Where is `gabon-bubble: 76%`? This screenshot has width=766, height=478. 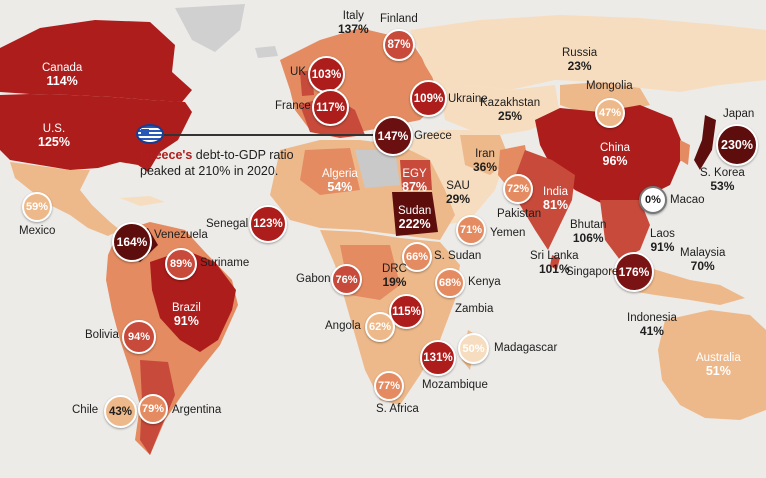 gabon-bubble: 76% is located at coordinates (346, 279).